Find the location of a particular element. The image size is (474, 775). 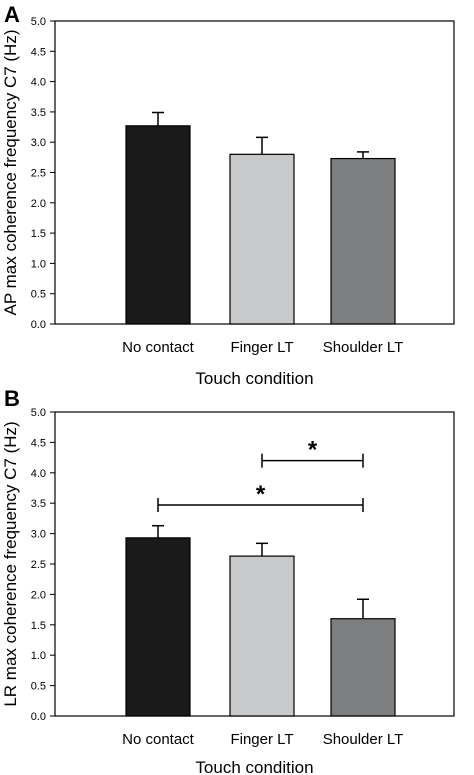

y-axis-title: AP max coherence frequency C7 (Hz) is located at coordinates (10, 173).